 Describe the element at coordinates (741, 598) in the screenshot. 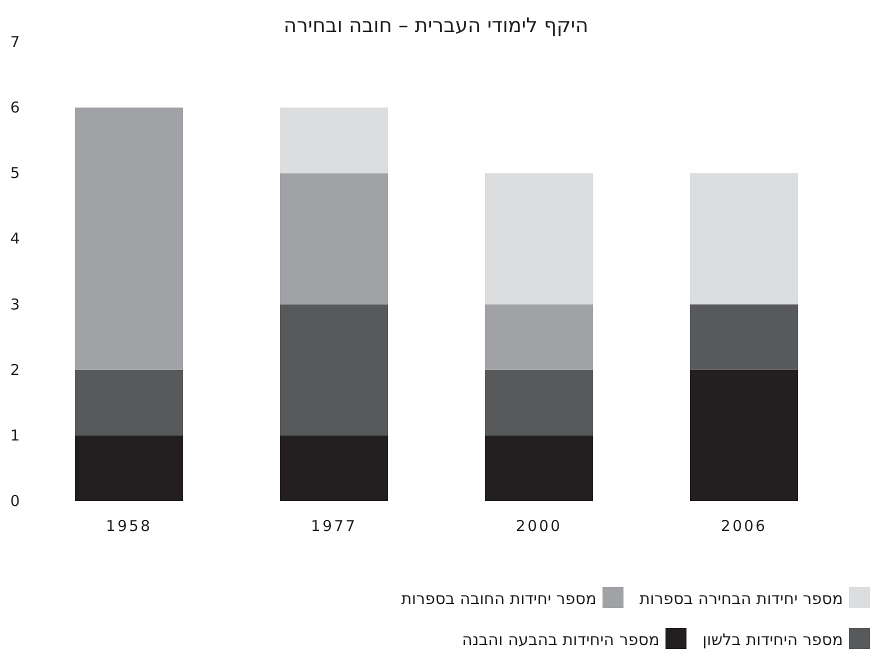

I see `legend-label: מספר יחידות הבחירה בספרות` at that location.